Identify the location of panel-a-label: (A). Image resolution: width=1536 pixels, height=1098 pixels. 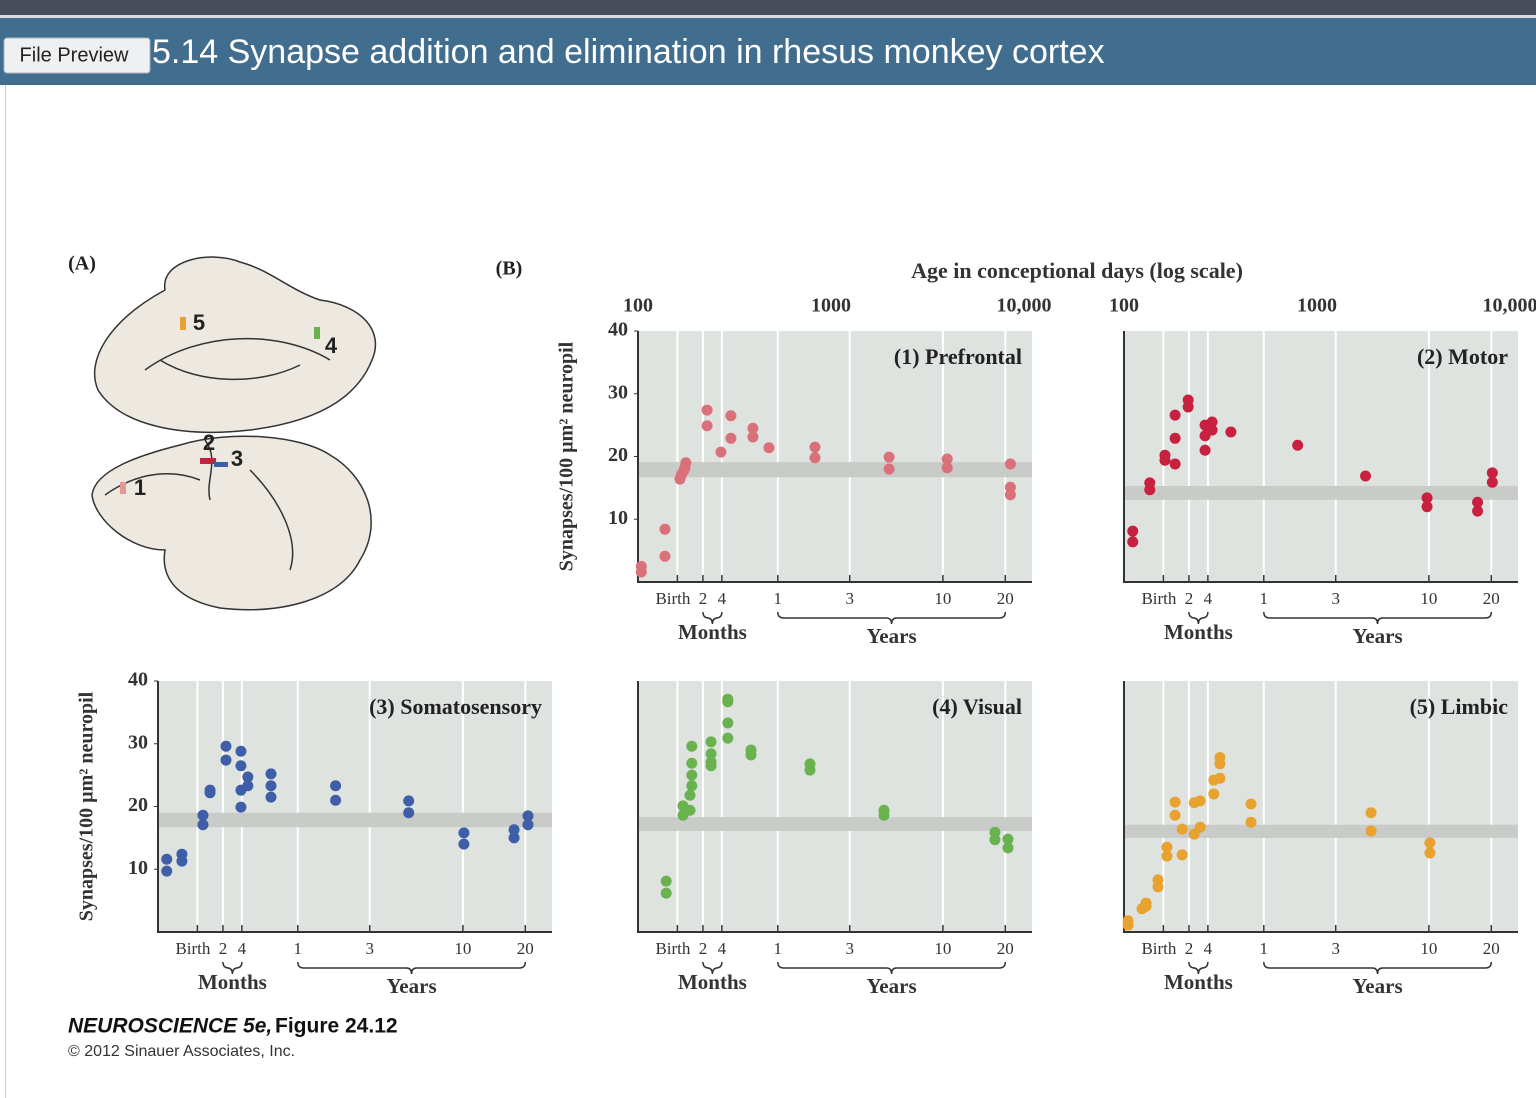
(82, 264).